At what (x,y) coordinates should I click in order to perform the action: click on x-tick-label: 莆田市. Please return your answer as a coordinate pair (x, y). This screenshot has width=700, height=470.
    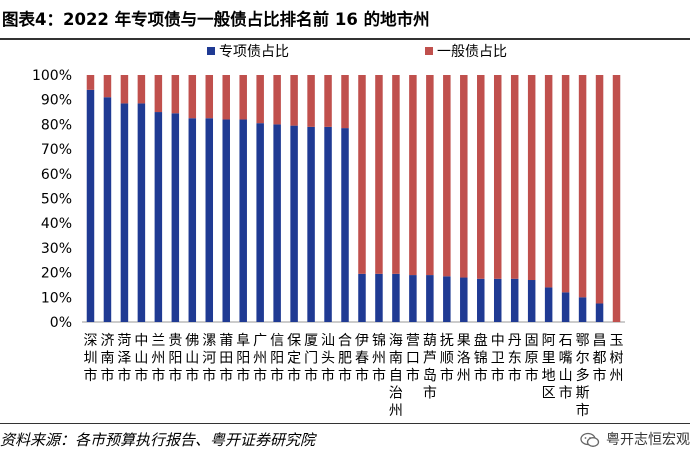
    Looking at the image, I should click on (226, 358).